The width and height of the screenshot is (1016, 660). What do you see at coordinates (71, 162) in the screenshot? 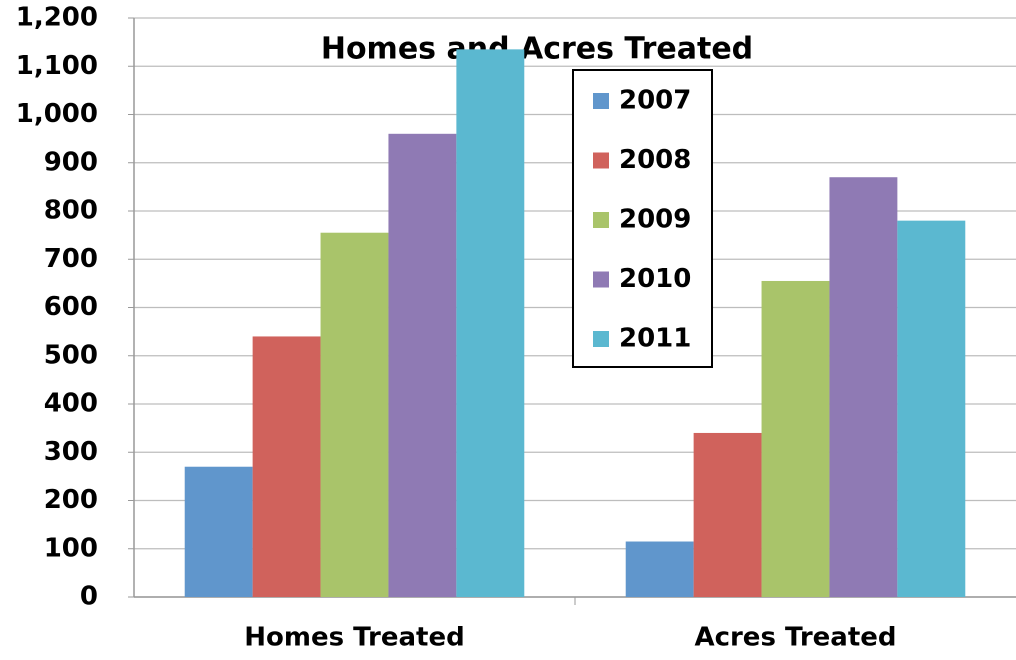
I see `y-tick-label: 900` at bounding box center [71, 162].